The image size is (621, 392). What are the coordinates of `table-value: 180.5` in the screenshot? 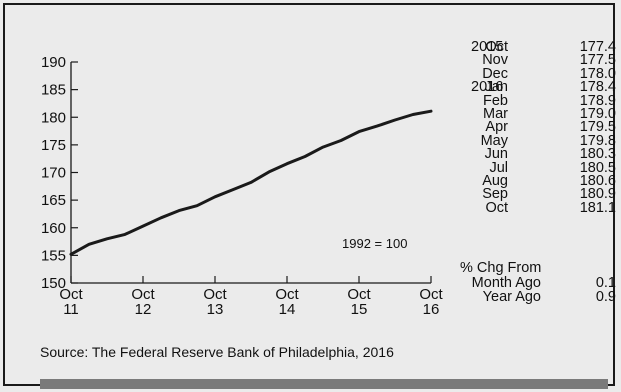 It's located at (597, 167).